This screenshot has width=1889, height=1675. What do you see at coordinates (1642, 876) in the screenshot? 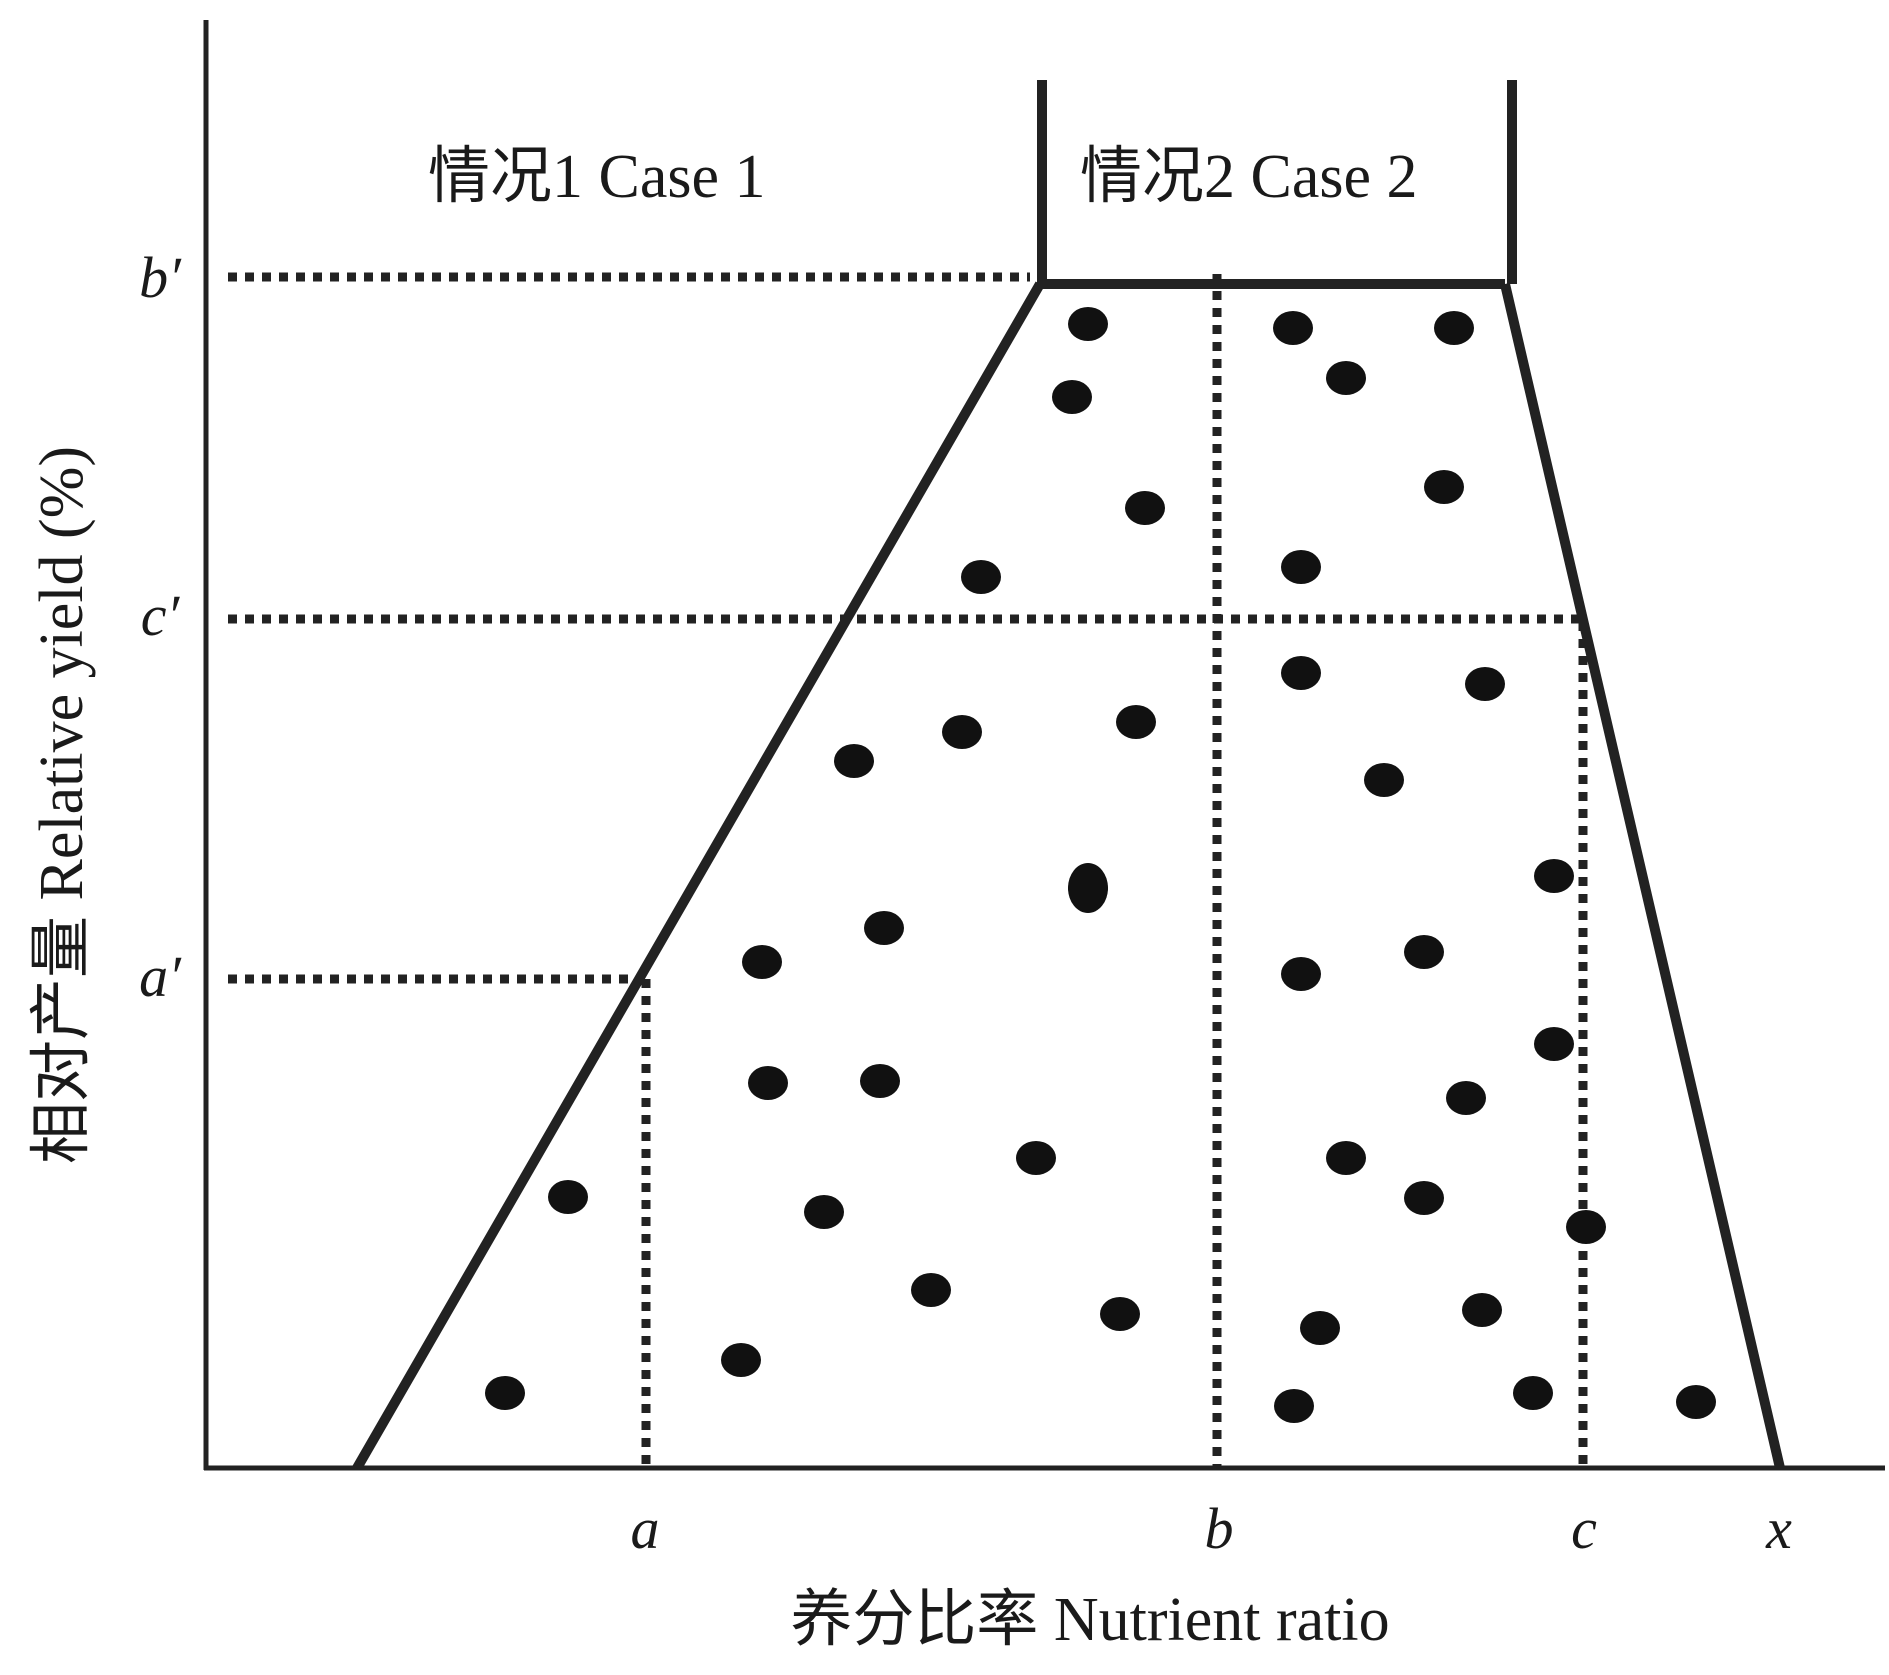
I see `boundary-right-edge` at bounding box center [1642, 876].